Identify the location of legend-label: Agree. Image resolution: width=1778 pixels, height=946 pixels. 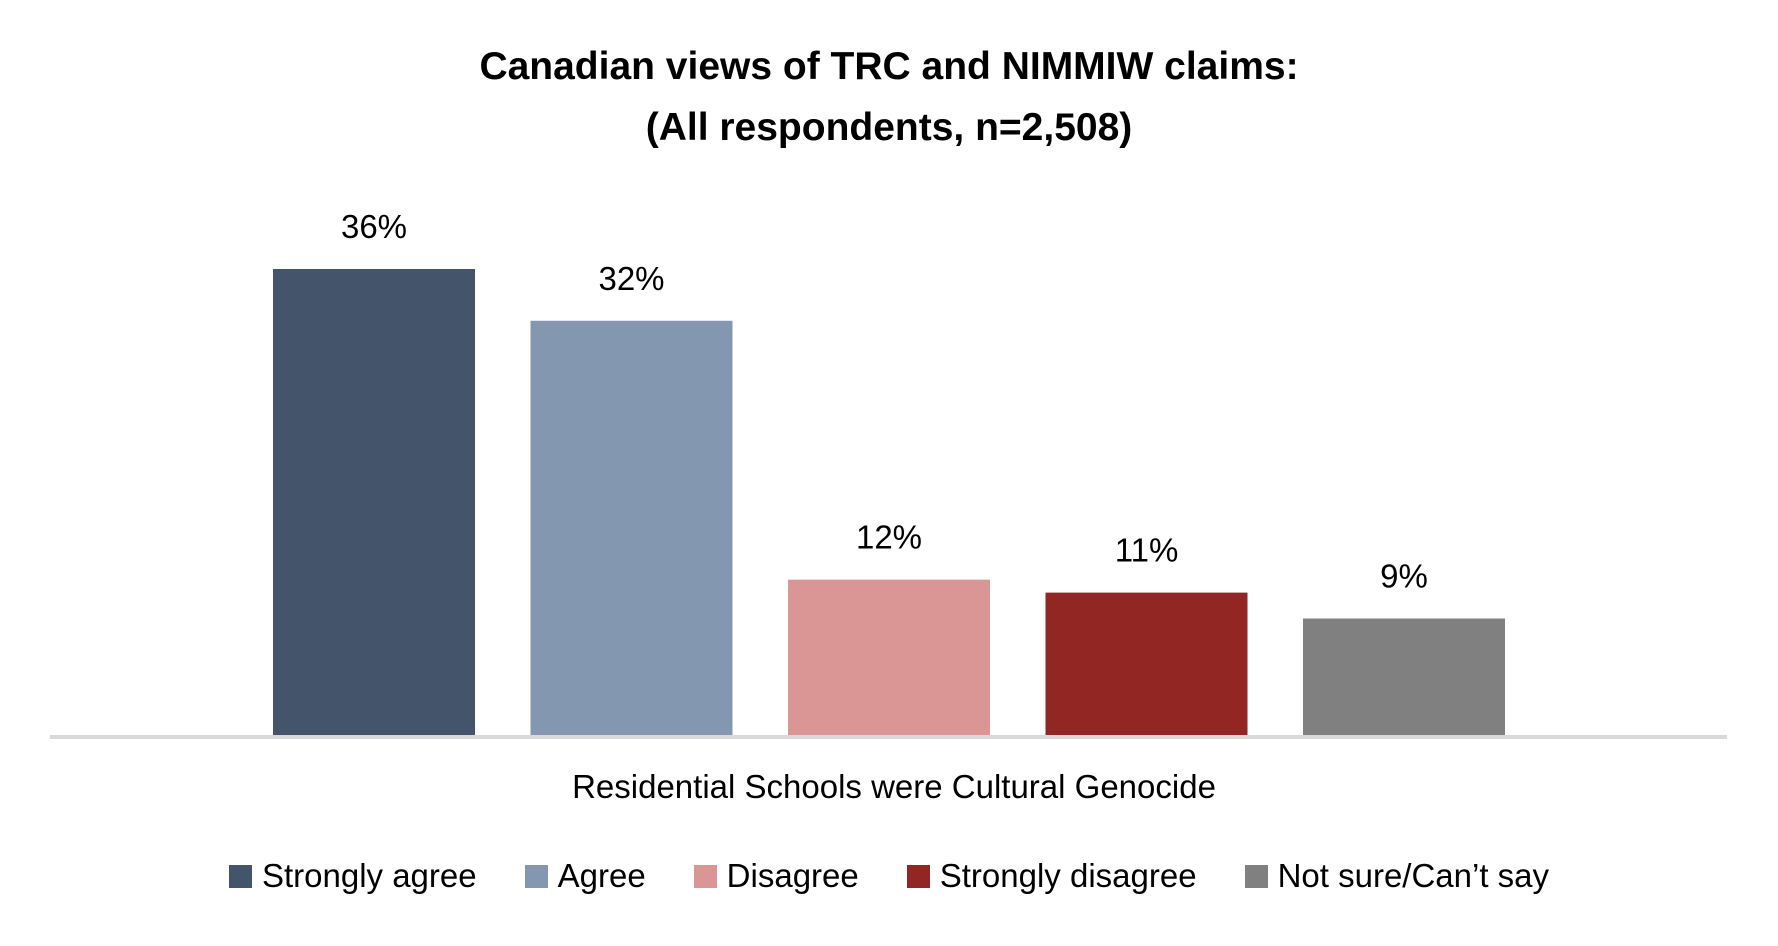
(601, 875).